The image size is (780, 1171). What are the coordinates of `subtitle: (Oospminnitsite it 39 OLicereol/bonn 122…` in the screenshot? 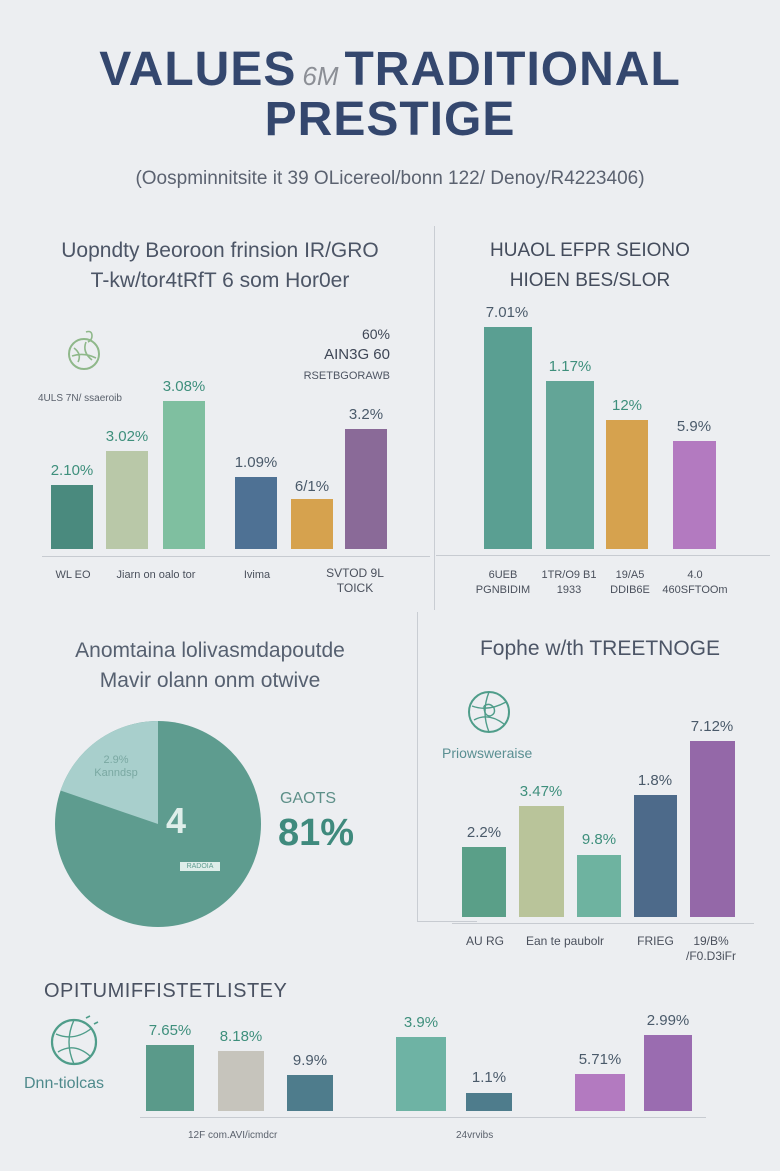 It's located at (390, 178).